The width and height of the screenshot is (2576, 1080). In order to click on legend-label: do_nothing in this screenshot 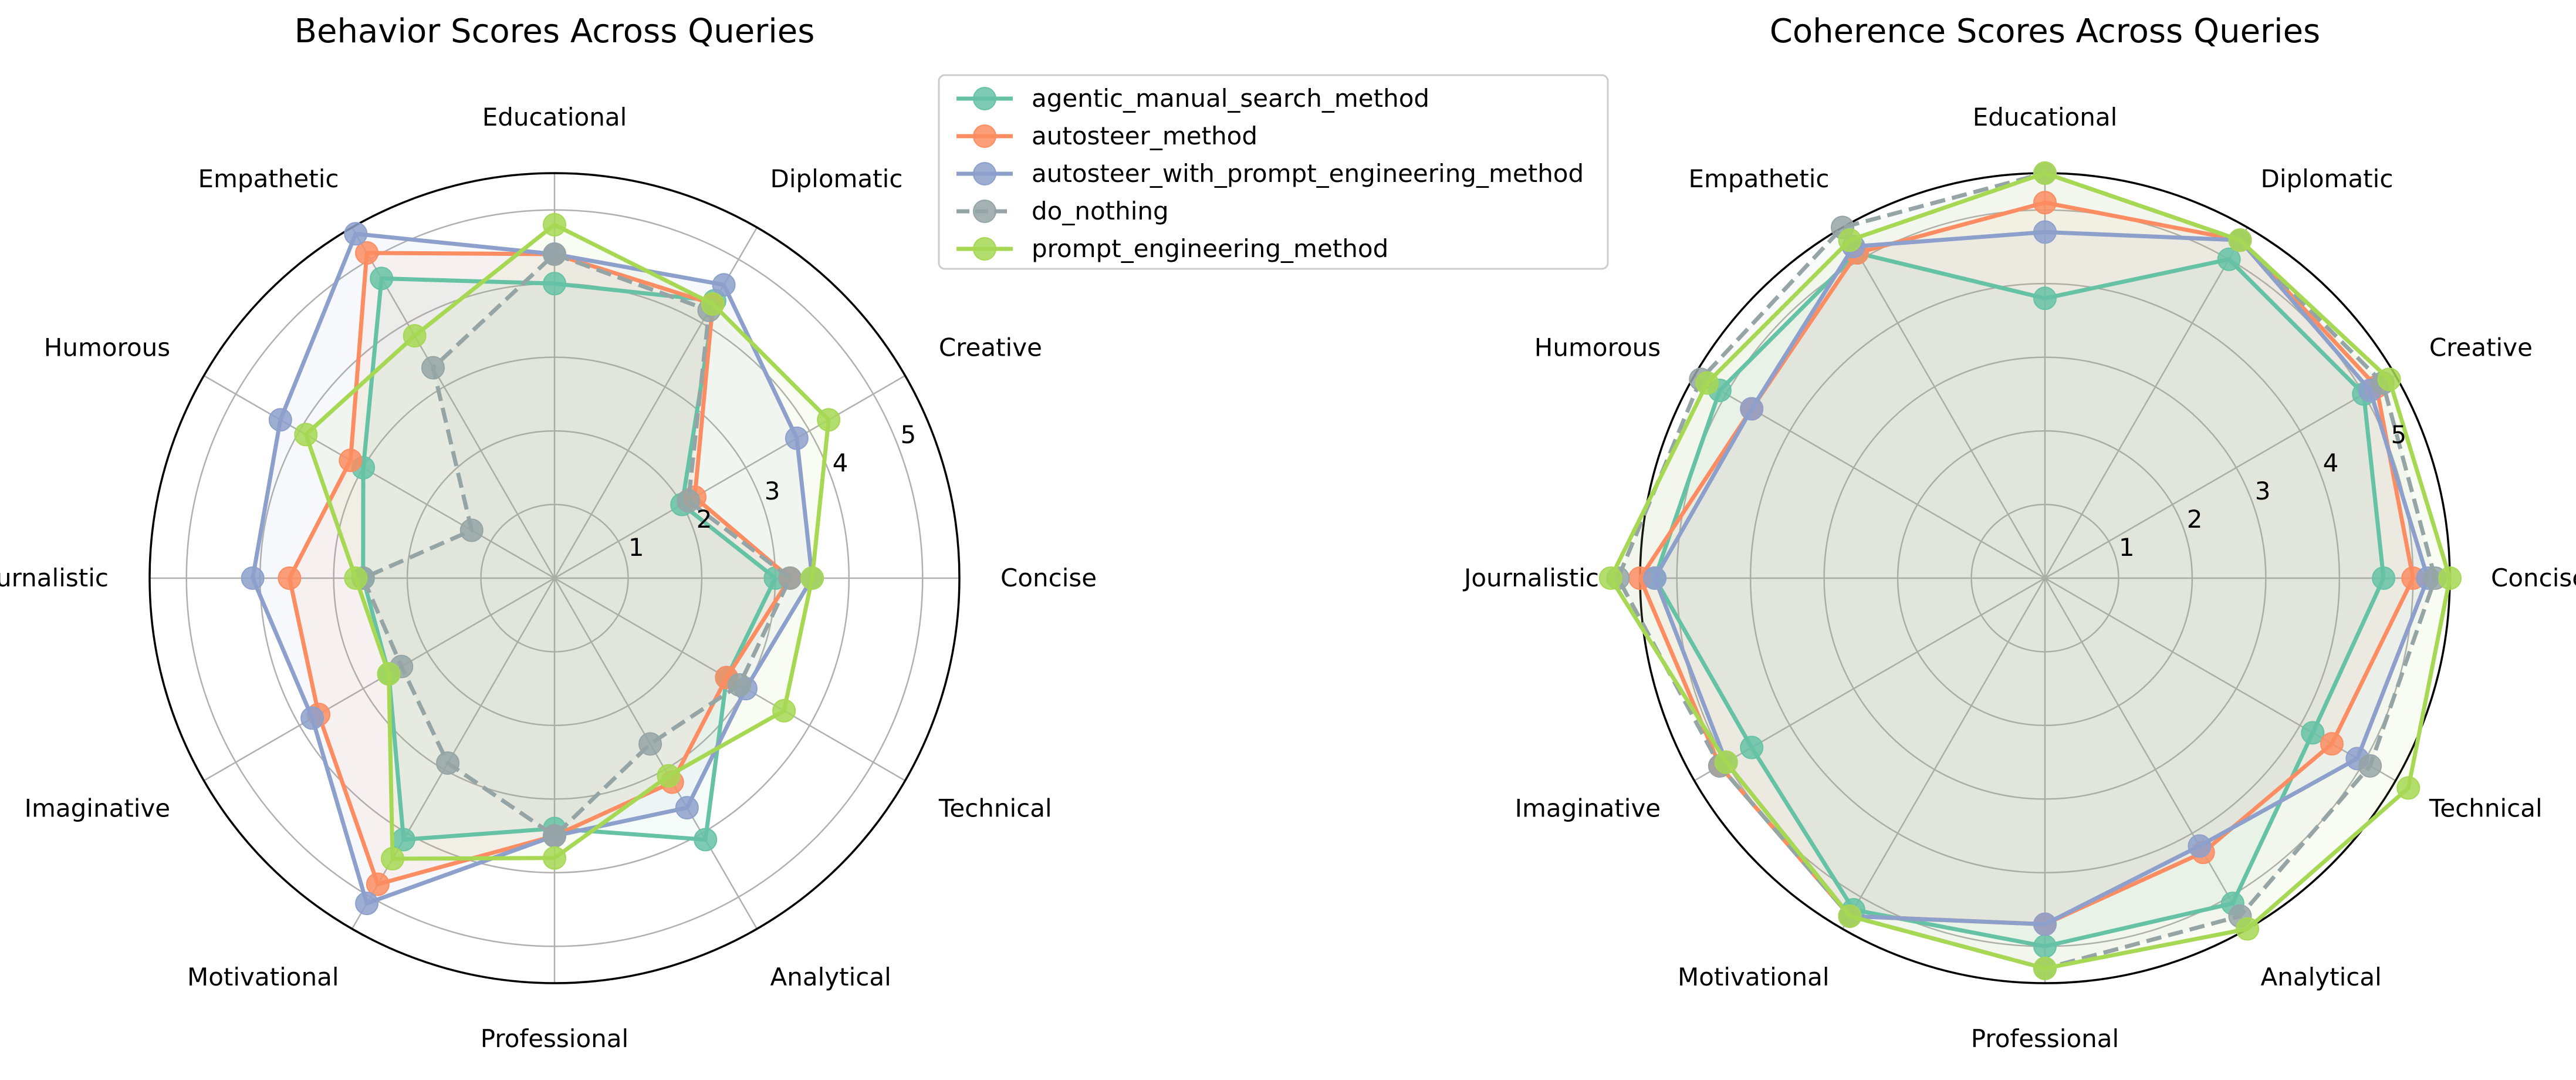, I will do `click(1100, 211)`.